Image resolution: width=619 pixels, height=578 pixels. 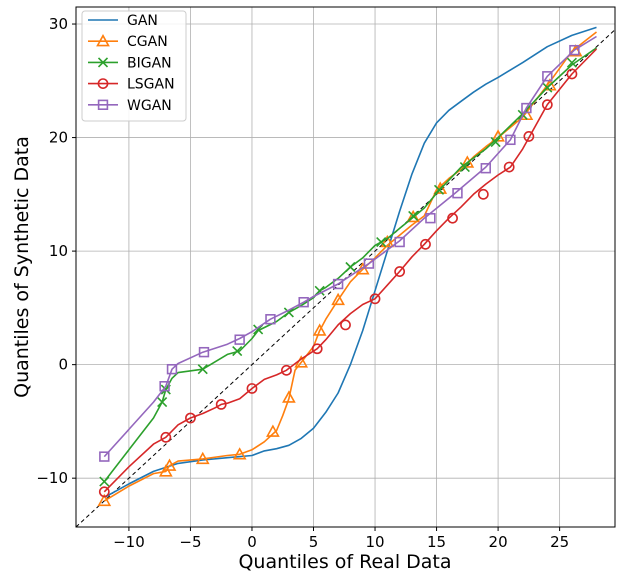 I want to click on y-tick-label: 20, so click(x=58, y=138).